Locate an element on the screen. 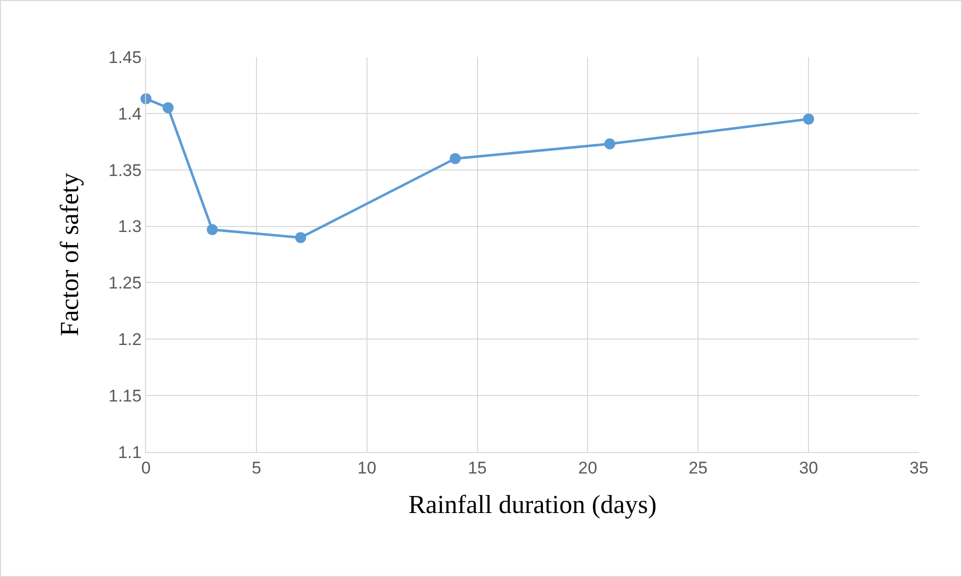 The image size is (962, 577). y-tick-label: 1.2 is located at coordinates (130, 340).